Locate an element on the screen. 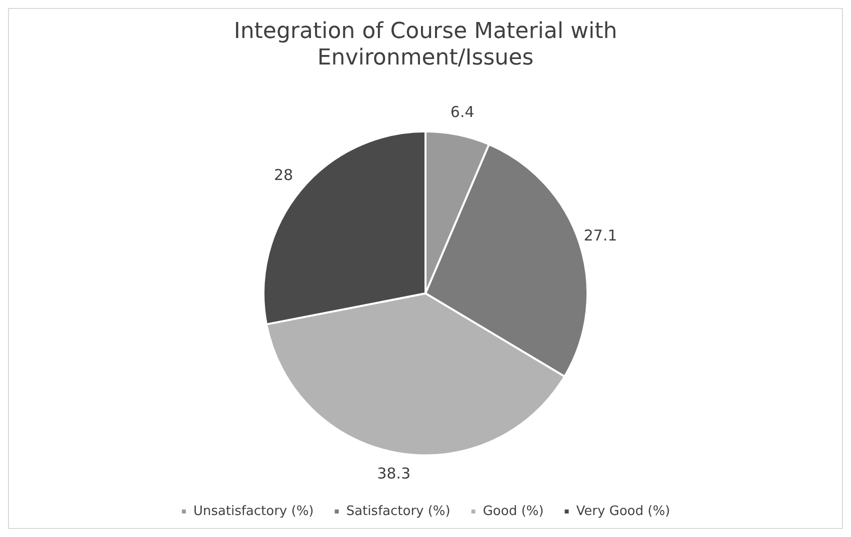 The height and width of the screenshot is (537, 851). data-label: 27.1 is located at coordinates (601, 235).